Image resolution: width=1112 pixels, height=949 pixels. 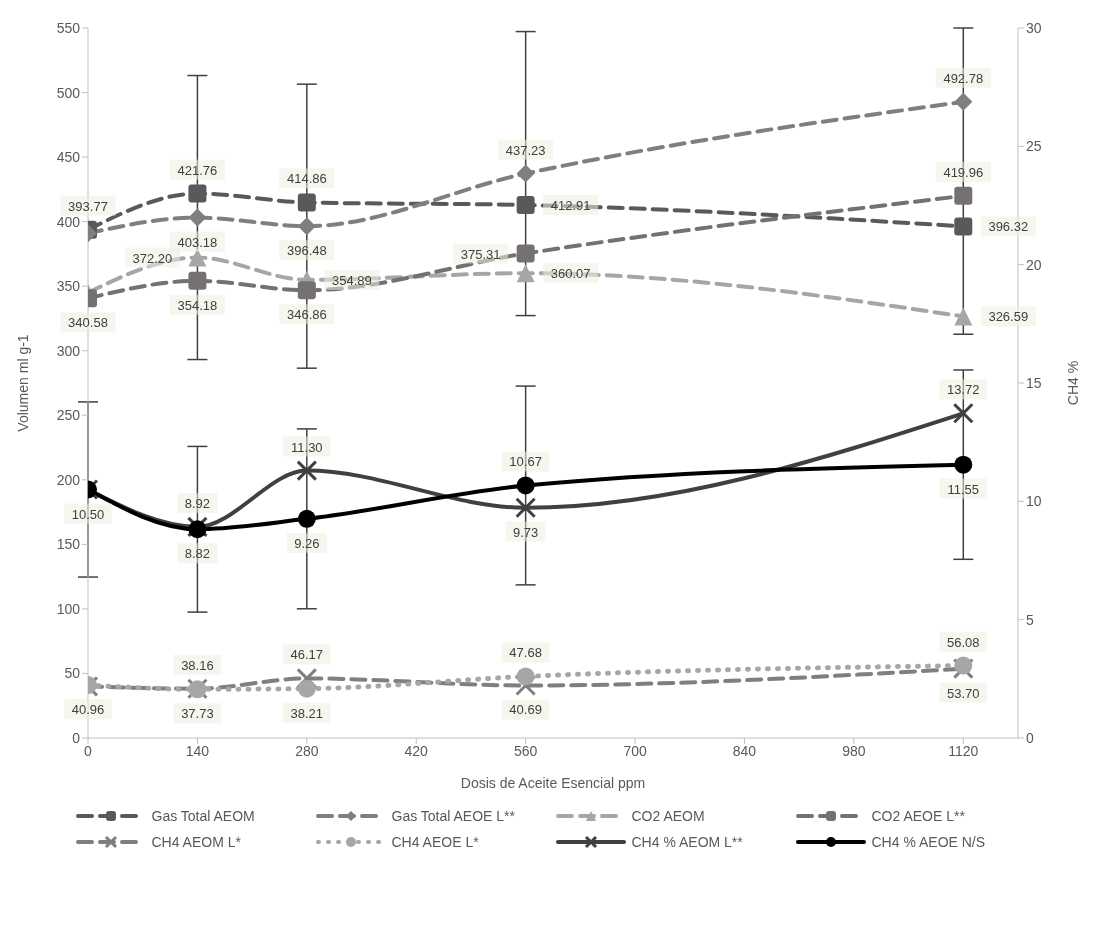 What do you see at coordinates (1034, 146) in the screenshot?
I see `y2-tick-label: 25` at bounding box center [1034, 146].